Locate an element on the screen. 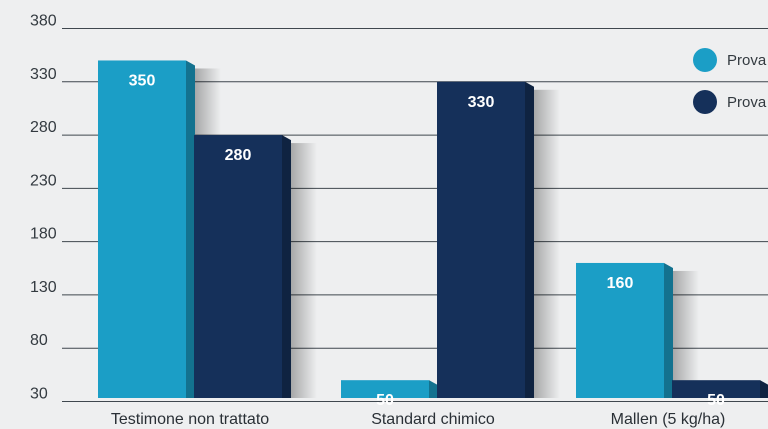 This screenshot has width=768, height=429. bar-value-label: 330 is located at coordinates (481, 102).